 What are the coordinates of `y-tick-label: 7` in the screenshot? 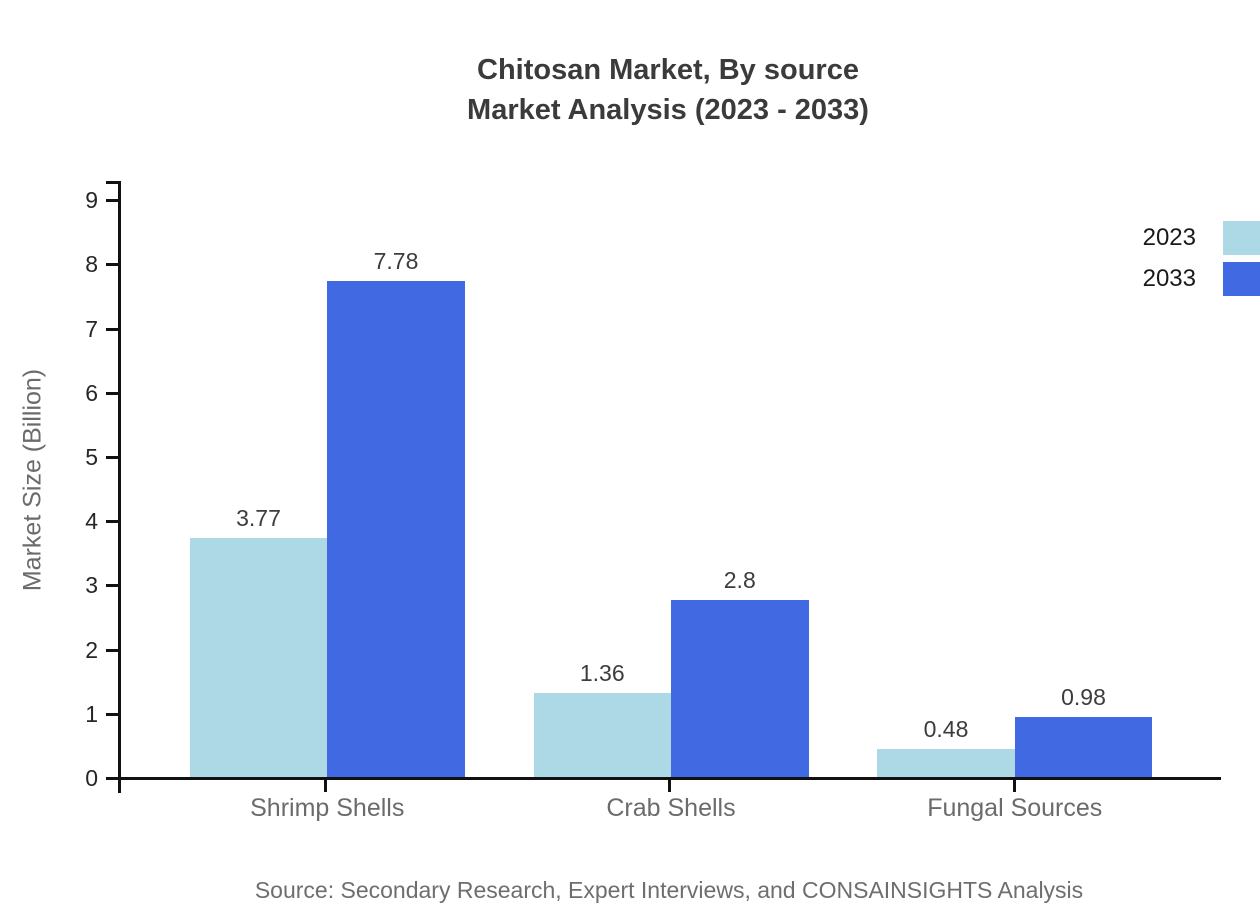 It's located at (91, 328).